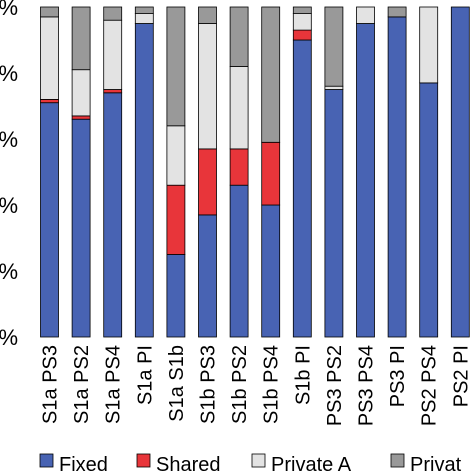 The width and height of the screenshot is (474, 474). I want to click on x-tick-label: S1b PI, so click(303, 375).